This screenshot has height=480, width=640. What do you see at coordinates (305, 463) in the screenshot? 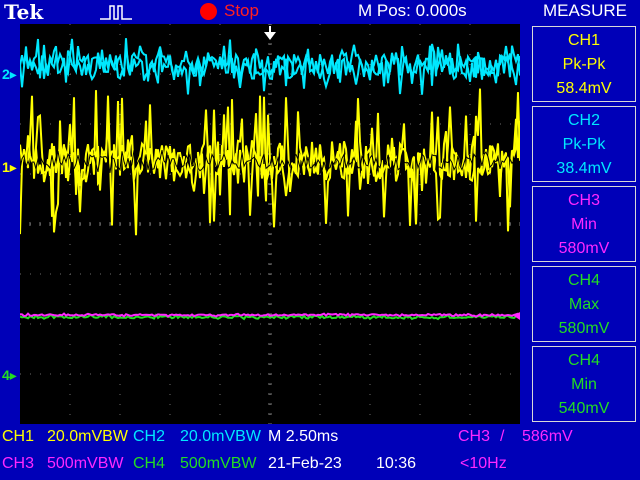
I see `date: 21-Feb-23` at bounding box center [305, 463].